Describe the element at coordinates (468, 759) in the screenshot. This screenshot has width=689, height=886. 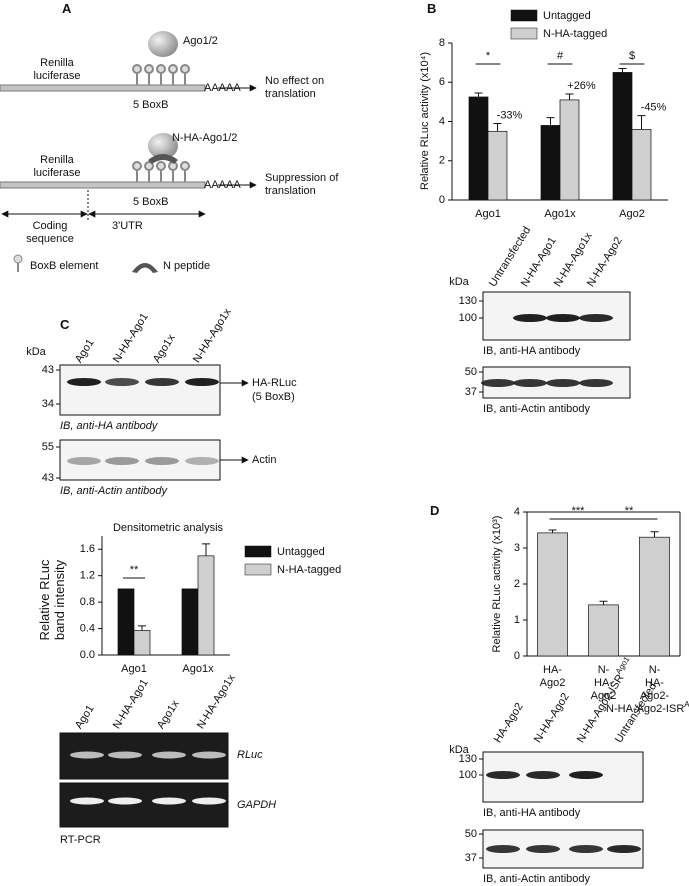
I see `marker-label: 130` at that location.